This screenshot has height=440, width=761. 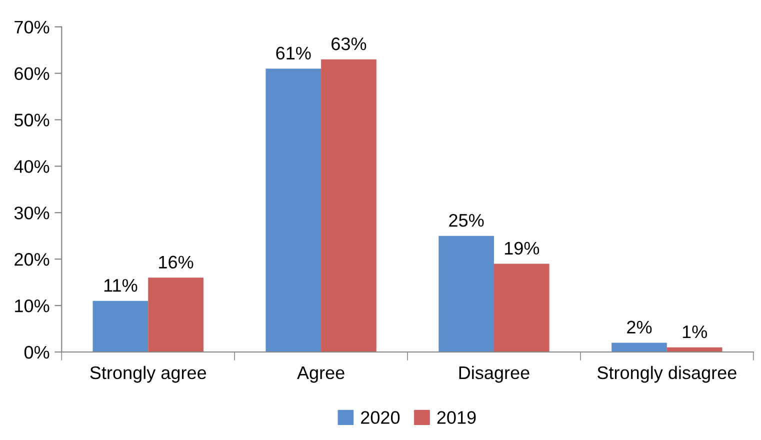 I want to click on data-label: 25%, so click(x=466, y=220).